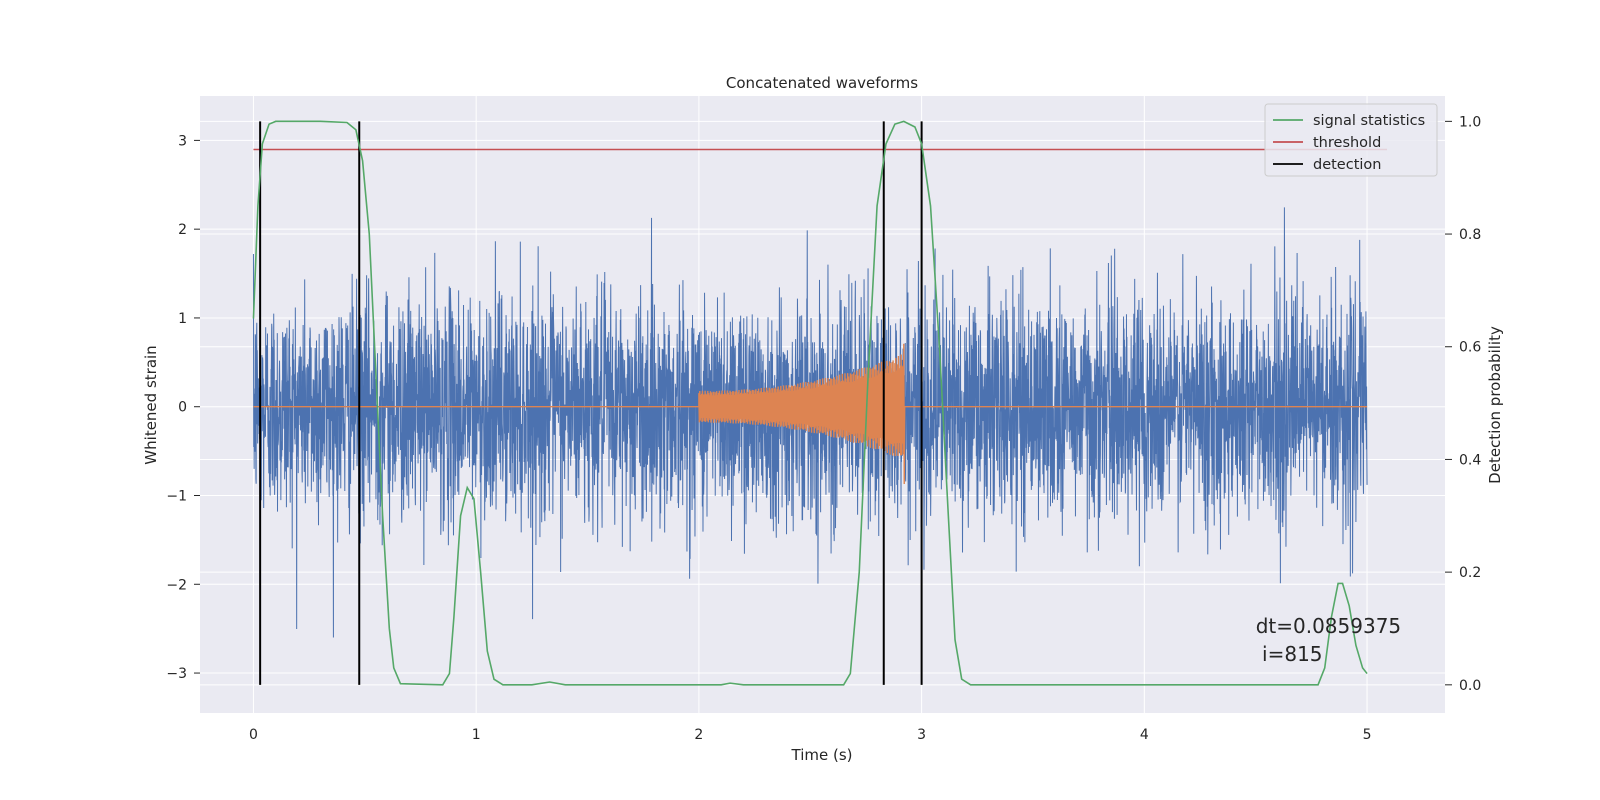 Image resolution: width=1600 pixels, height=800 pixels. Describe the element at coordinates (1144, 735) in the screenshot. I see `x-tick-label: 4` at that location.